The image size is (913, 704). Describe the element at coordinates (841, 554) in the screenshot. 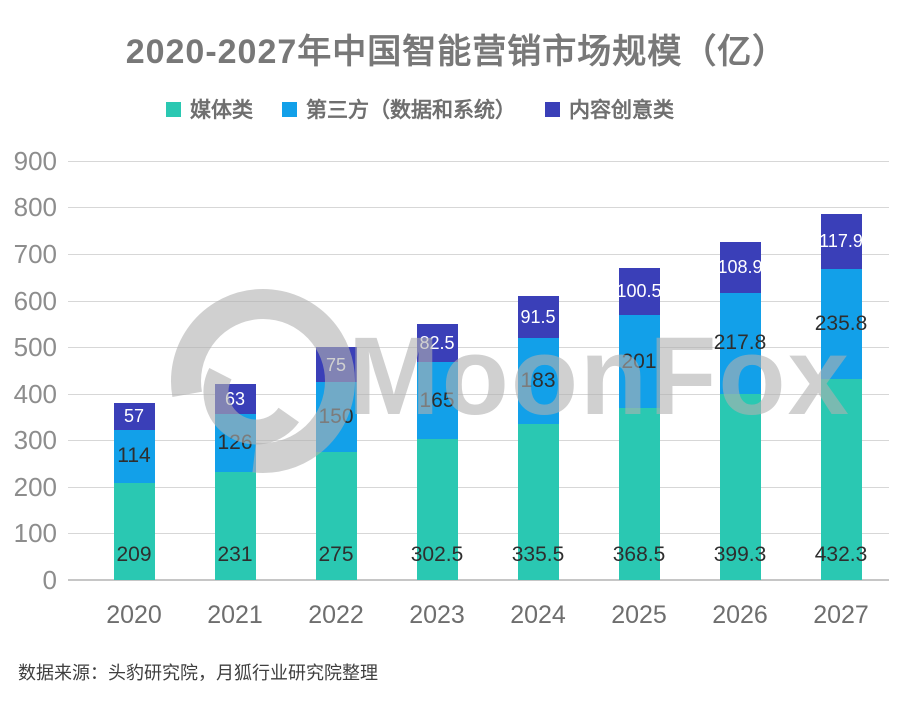

I see `bar-value-label: 432.3` at that location.